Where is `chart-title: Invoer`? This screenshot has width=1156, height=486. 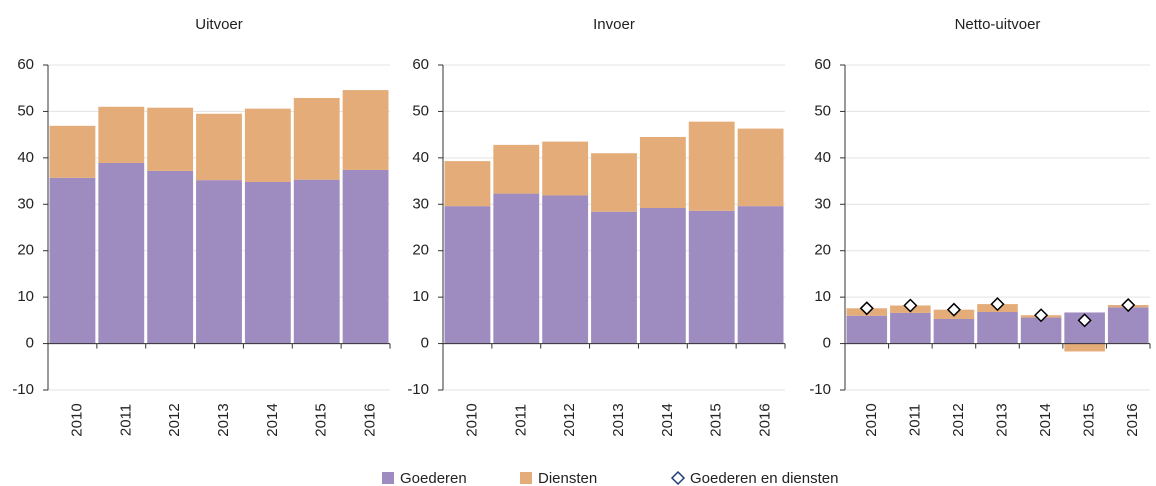
chart-title: Invoer is located at coordinates (614, 24).